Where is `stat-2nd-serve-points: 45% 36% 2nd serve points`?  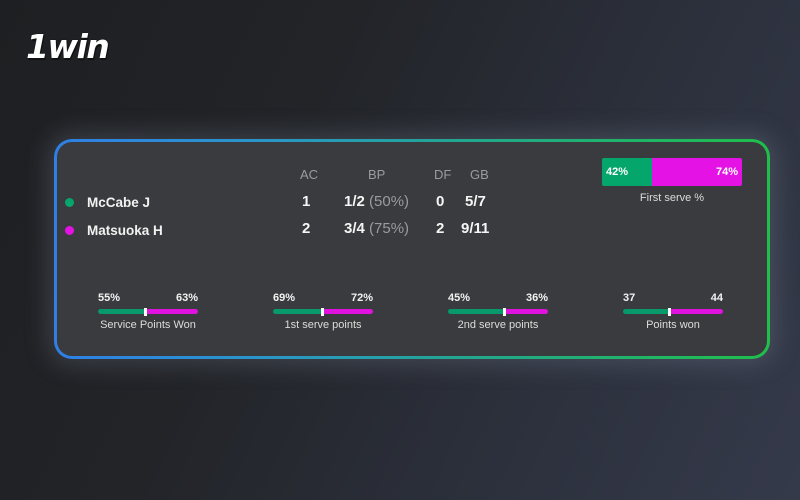
stat-2nd-serve-points: 45% 36% 2nd serve points is located at coordinates (498, 311).